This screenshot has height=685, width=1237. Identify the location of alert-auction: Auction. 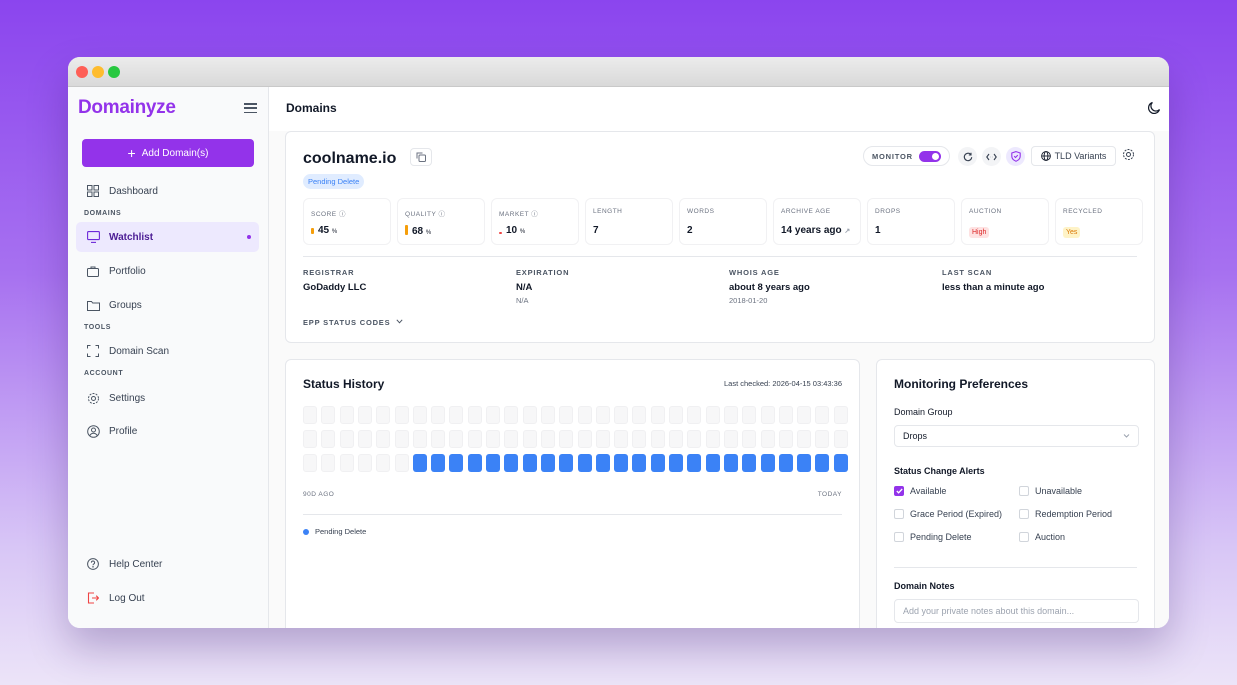
(1042, 537).